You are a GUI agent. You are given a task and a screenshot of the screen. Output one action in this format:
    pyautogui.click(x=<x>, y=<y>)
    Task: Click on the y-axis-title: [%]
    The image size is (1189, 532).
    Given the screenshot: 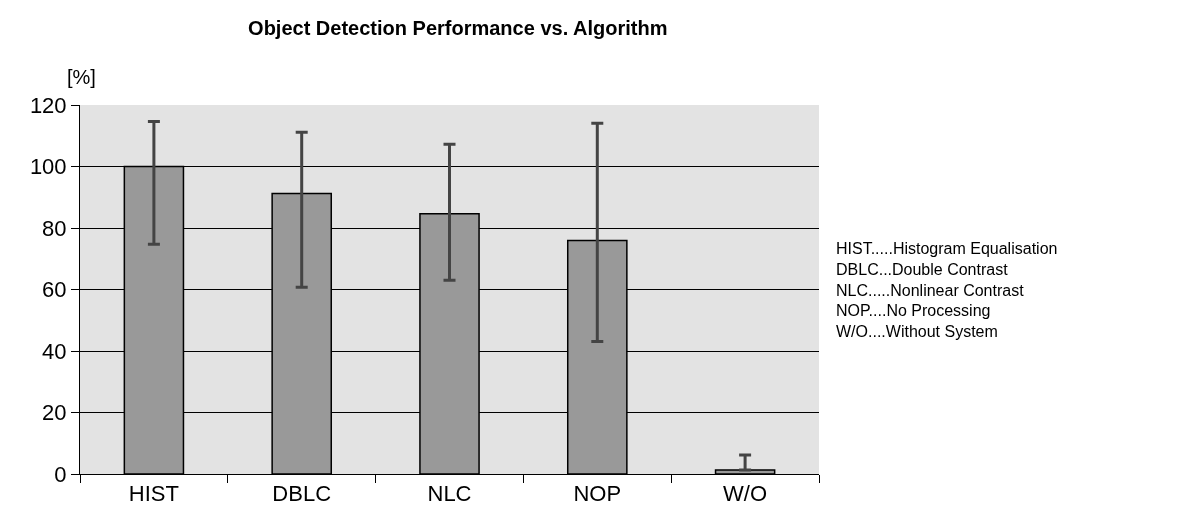 What is the action you would take?
    pyautogui.click(x=81, y=77)
    